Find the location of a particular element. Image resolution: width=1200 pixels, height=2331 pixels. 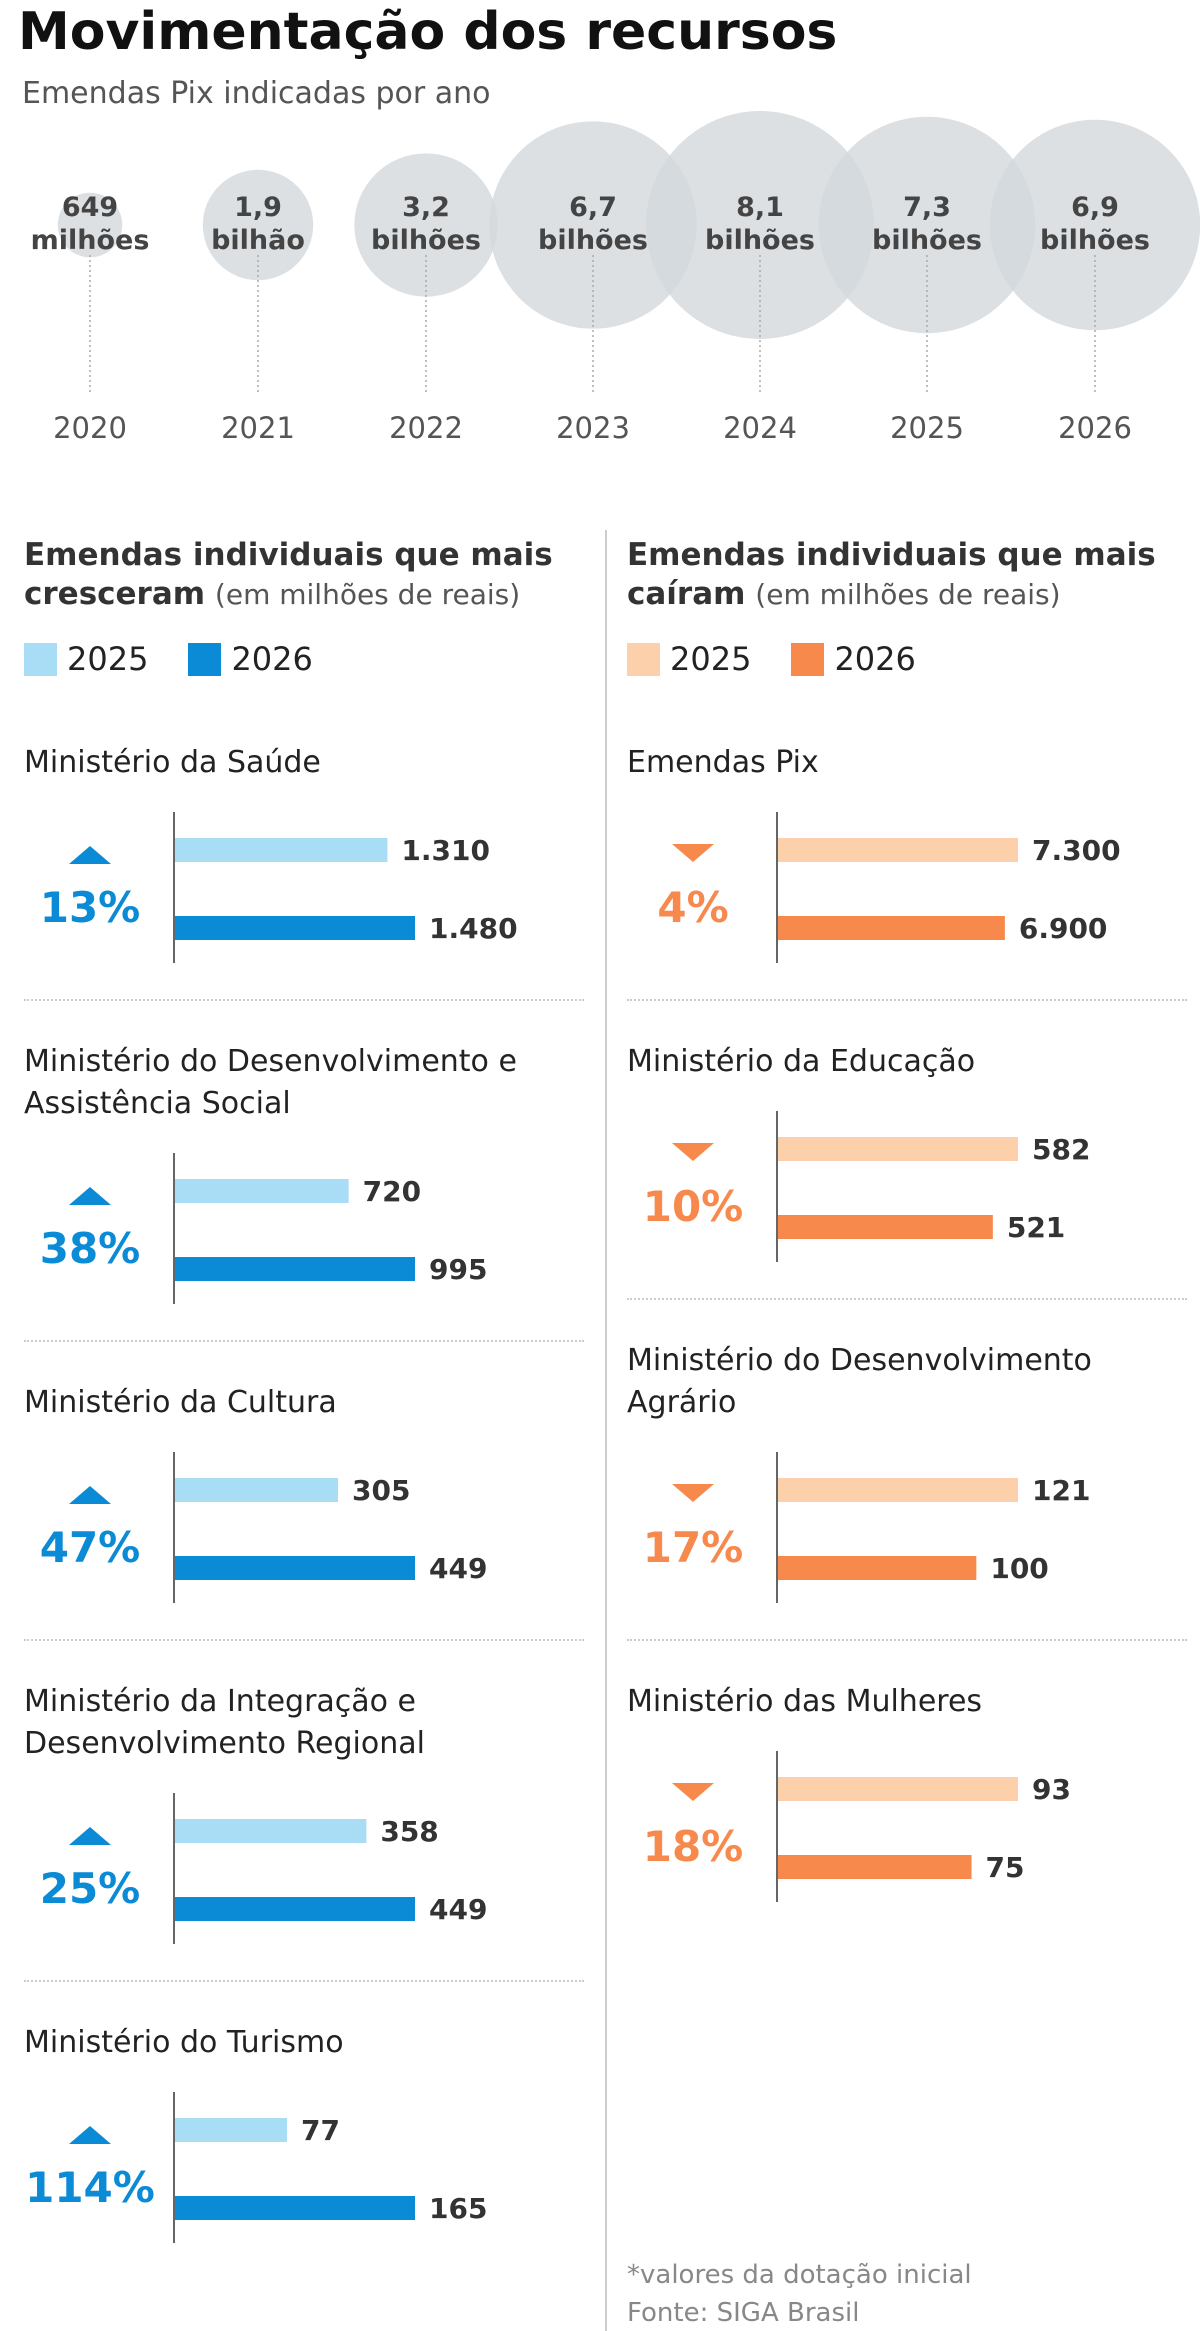

group: Ministério da Educação 10% 582 521 is located at coordinates (907, 1150).